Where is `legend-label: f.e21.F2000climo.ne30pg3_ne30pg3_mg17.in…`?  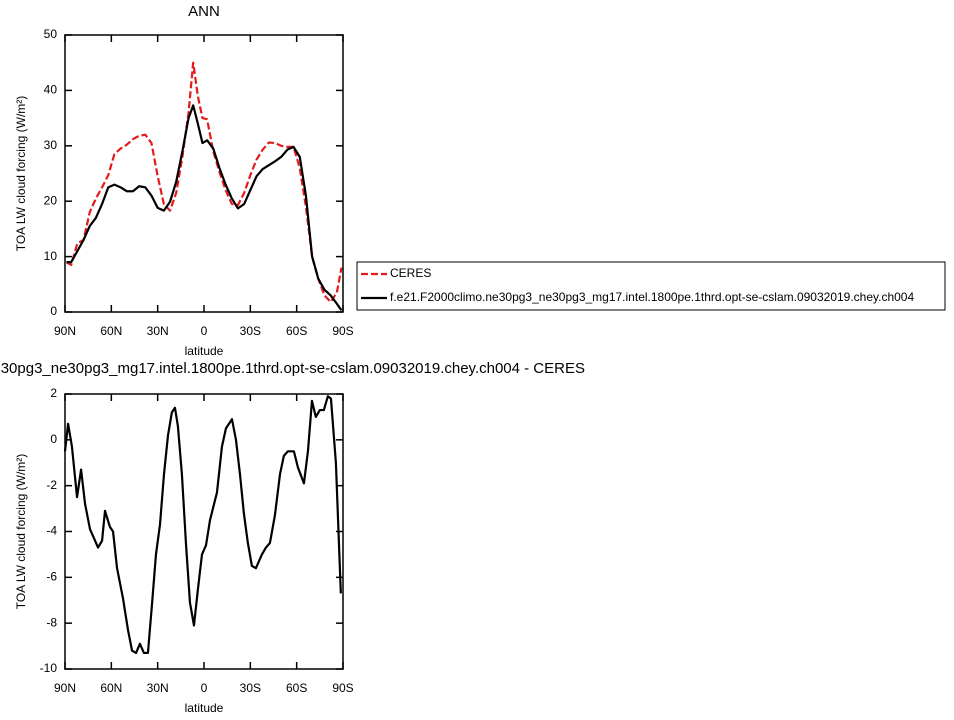
legend-label: f.e21.F2000climo.ne30pg3_ne30pg3_mg17.in… is located at coordinates (652, 297).